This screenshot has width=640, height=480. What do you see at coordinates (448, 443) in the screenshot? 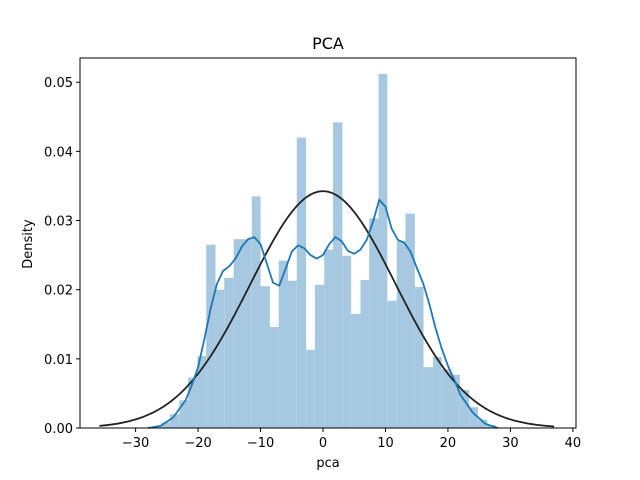
I see `x-tick-label: 20` at bounding box center [448, 443].